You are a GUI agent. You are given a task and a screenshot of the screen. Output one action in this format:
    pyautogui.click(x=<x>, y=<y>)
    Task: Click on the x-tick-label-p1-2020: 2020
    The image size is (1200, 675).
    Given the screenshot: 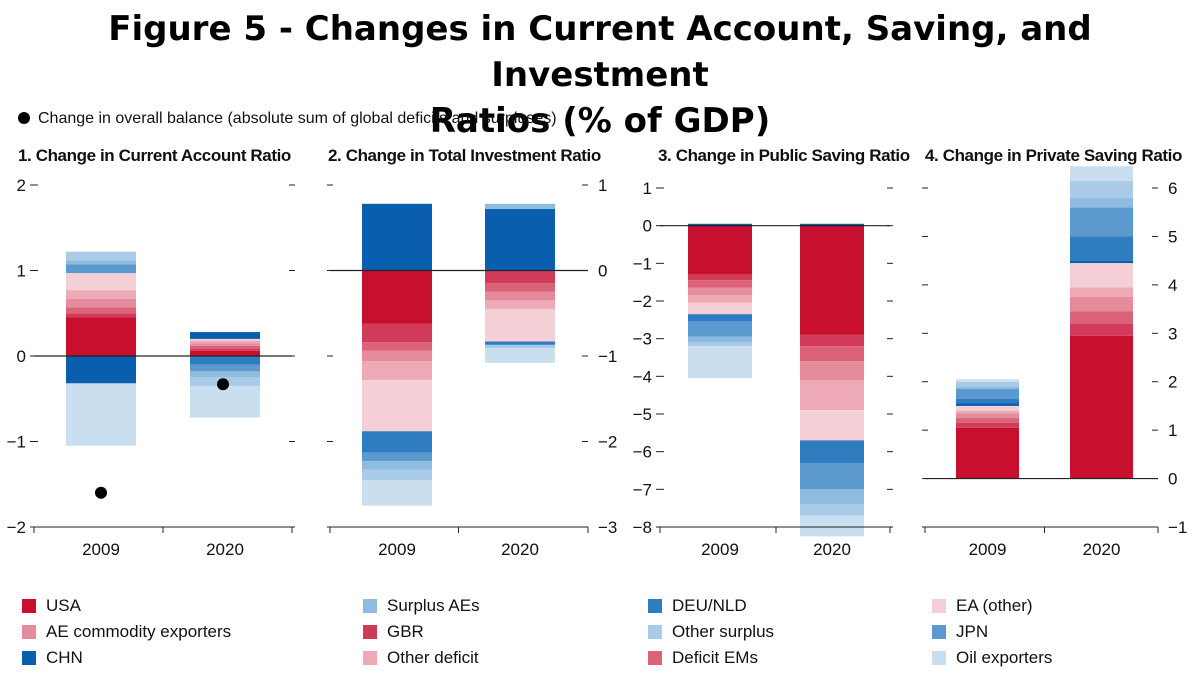 What is the action you would take?
    pyautogui.click(x=225, y=549)
    